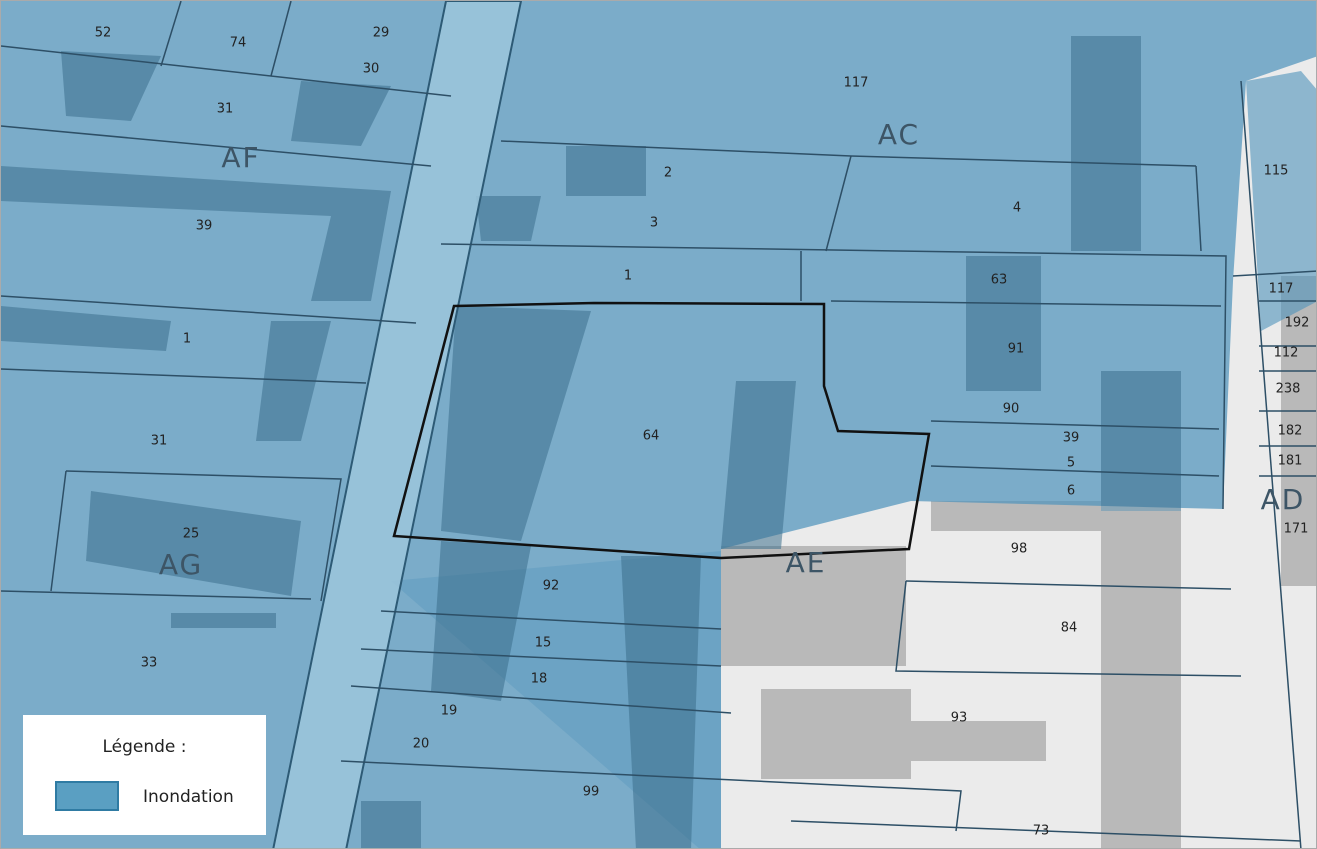 Image resolution: width=1317 pixels, height=849 pixels. Describe the element at coordinates (1016, 349) in the screenshot. I see `parcel-number: 91` at that location.